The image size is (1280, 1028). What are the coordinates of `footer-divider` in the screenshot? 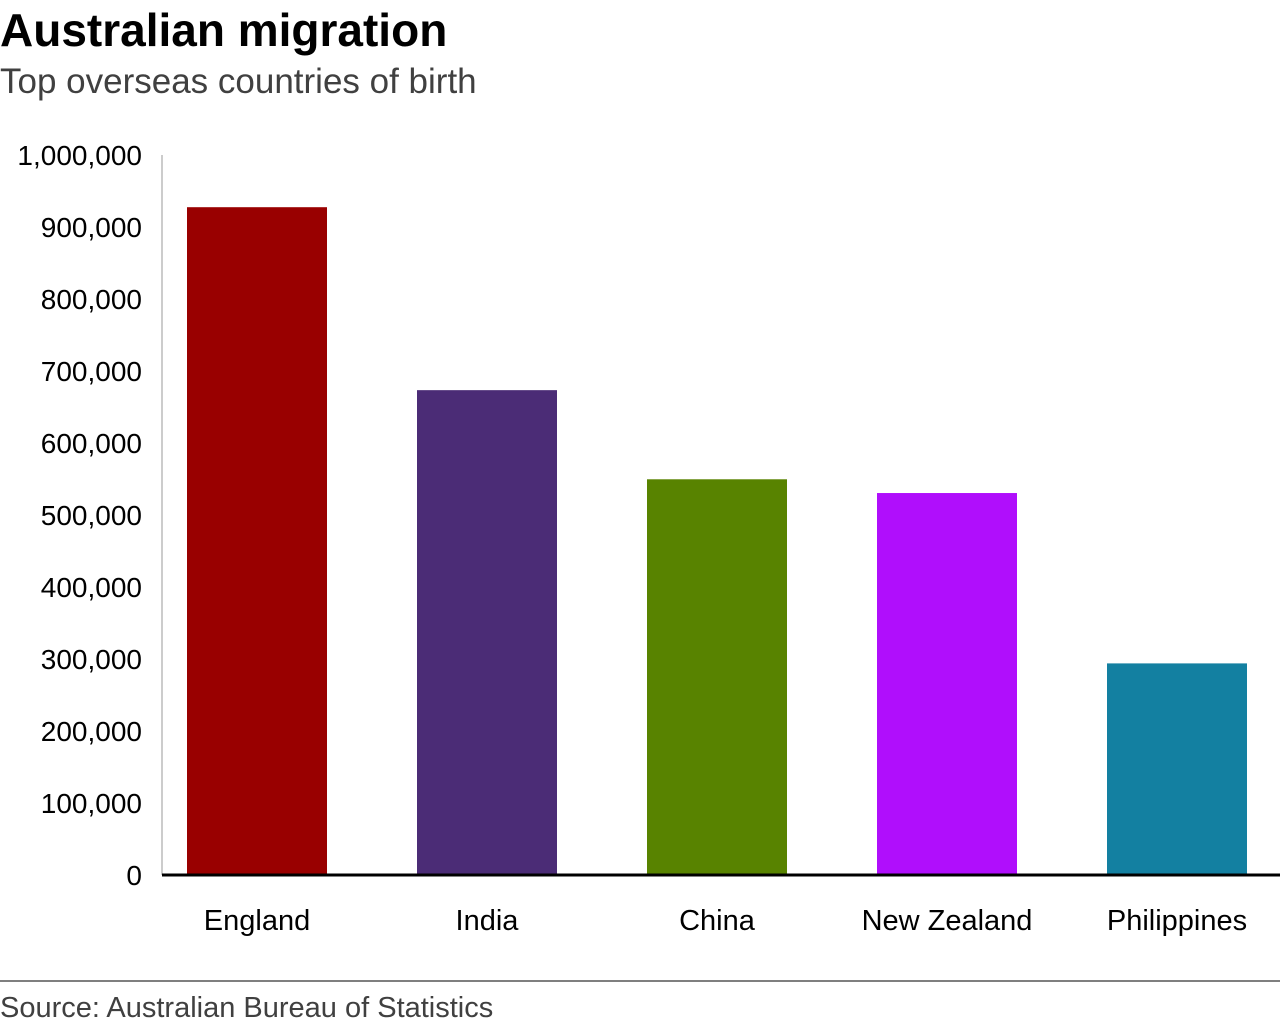 It's located at (640, 981).